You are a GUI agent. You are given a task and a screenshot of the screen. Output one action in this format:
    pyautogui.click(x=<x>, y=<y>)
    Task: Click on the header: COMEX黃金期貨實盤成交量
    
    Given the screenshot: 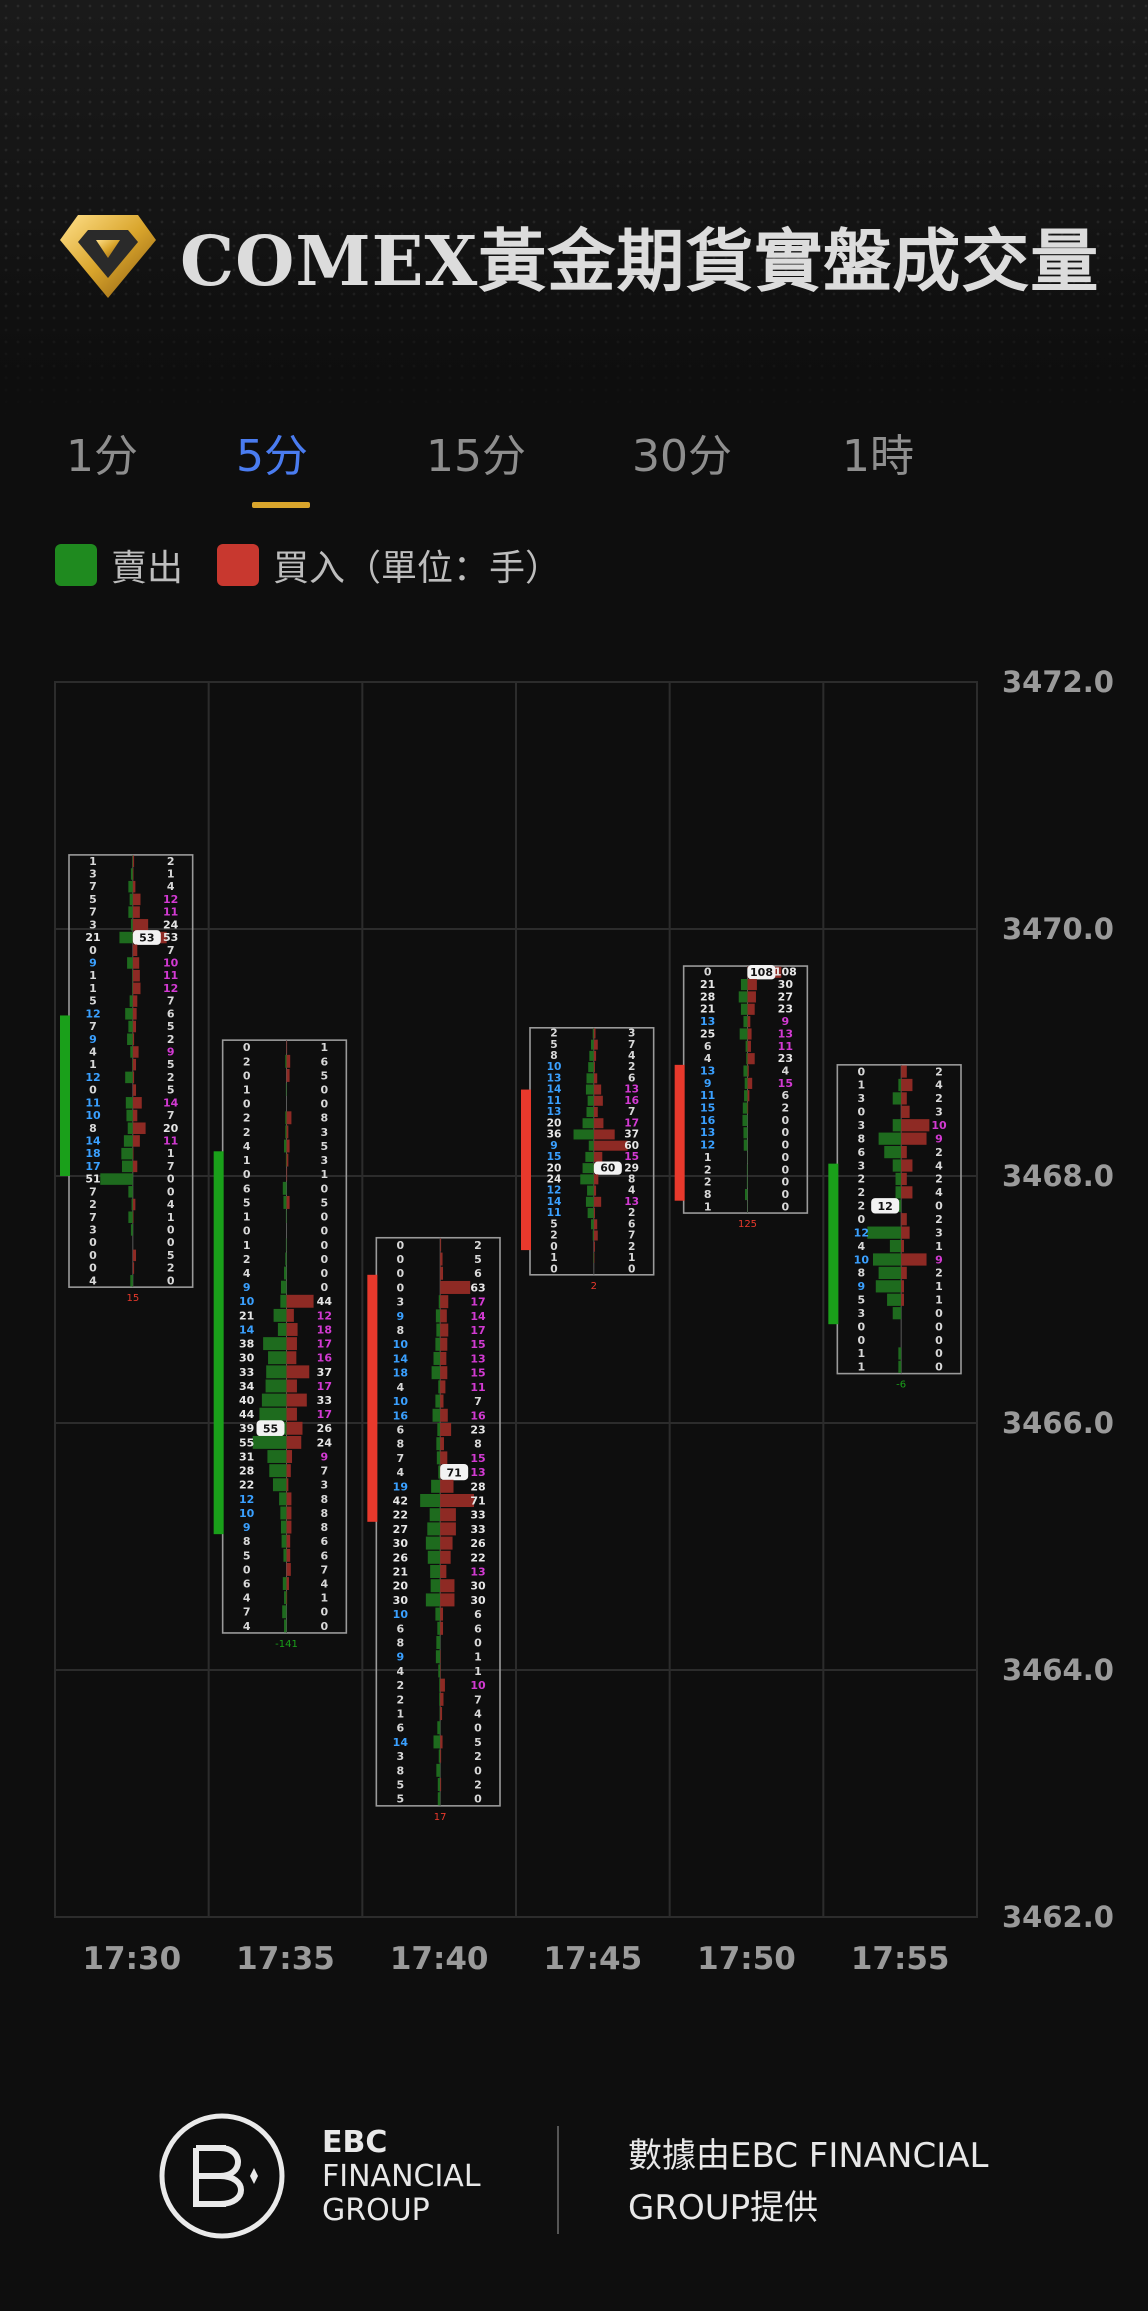 What is the action you would take?
    pyautogui.click(x=578, y=255)
    